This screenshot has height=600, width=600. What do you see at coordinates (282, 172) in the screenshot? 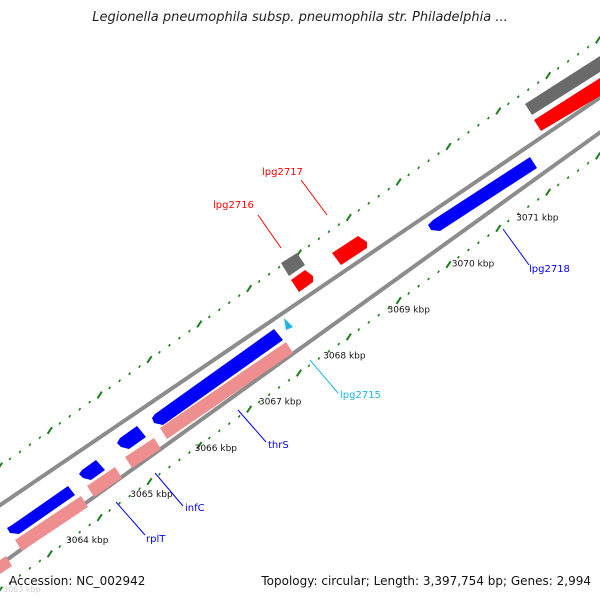
I see `gene-label-lpg2717: lpg2717` at bounding box center [282, 172].